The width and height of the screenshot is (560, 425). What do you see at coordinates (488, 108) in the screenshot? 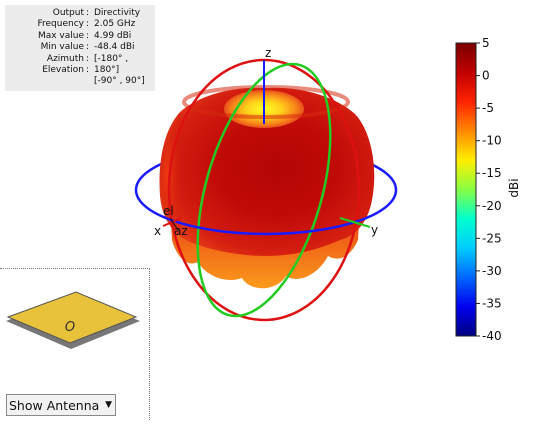
I see `colorbar-tick-label: -5` at bounding box center [488, 108].